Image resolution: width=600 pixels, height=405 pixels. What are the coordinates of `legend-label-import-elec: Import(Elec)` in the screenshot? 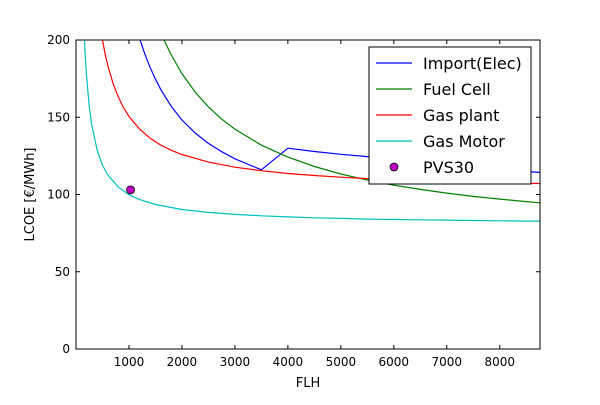 It's located at (472, 63).